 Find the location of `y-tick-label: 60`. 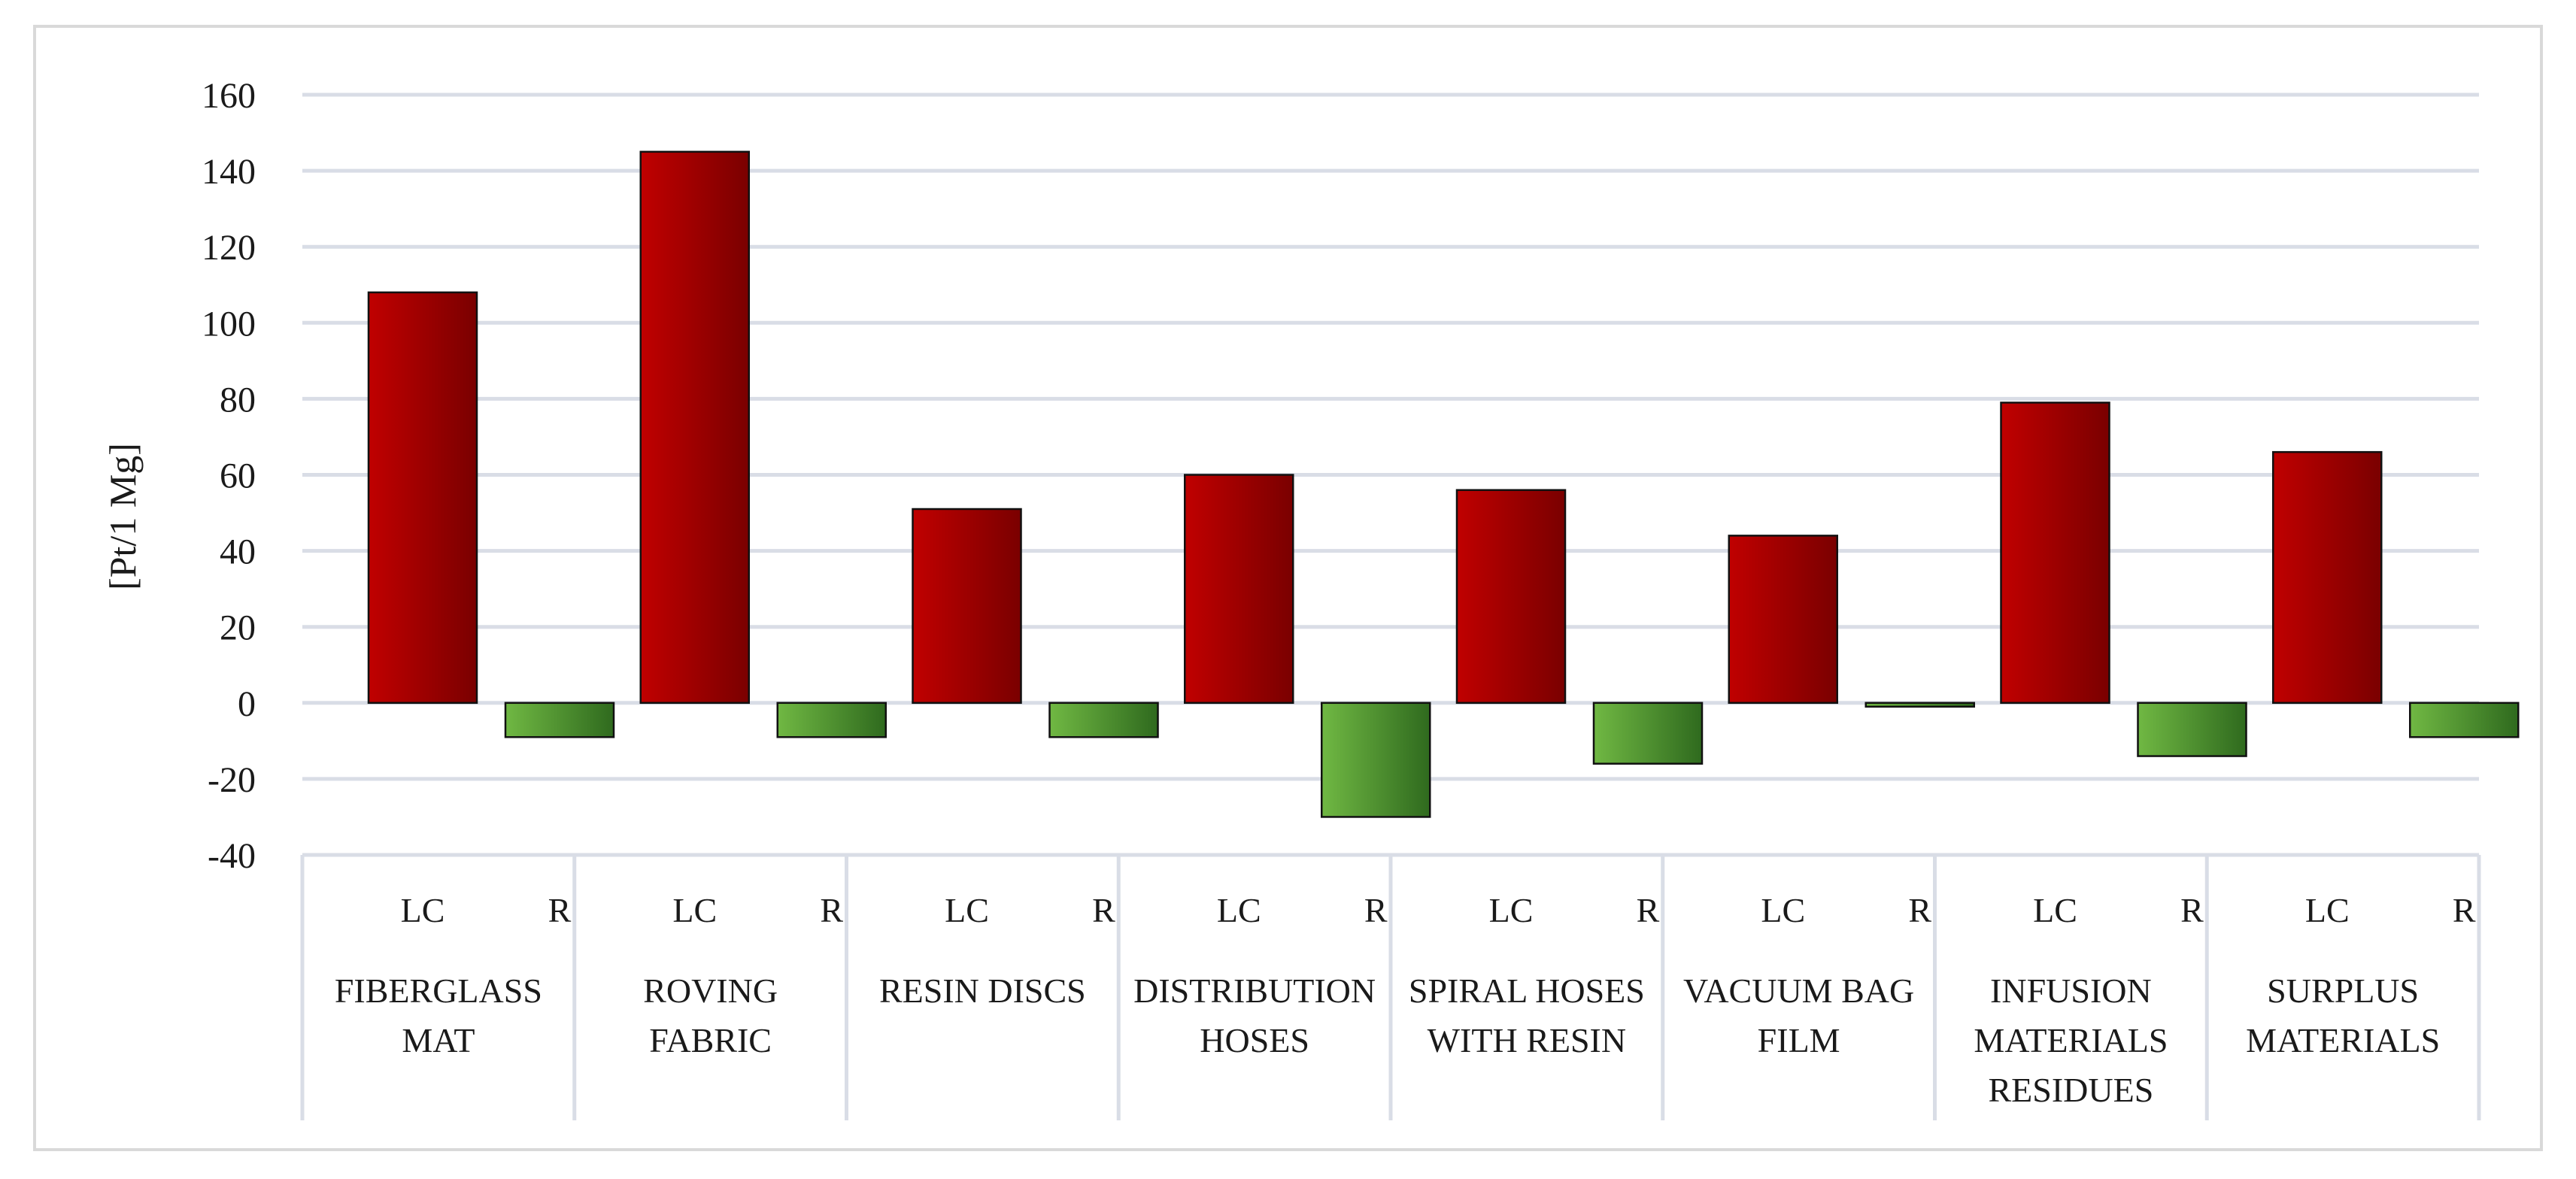

y-tick-label: 60 is located at coordinates (238, 476).